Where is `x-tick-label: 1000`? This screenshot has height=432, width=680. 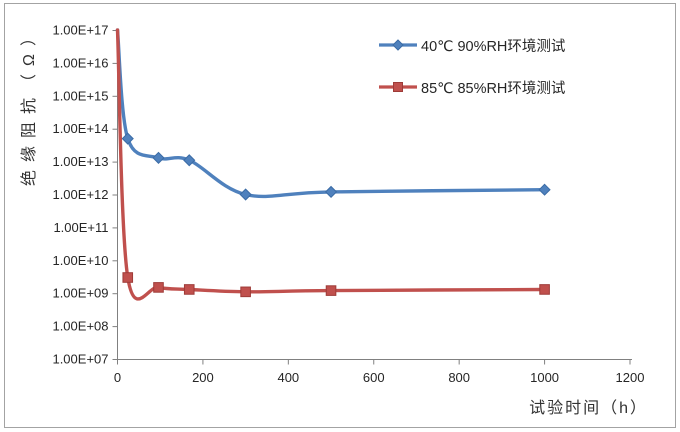
x-tick-label: 1000 is located at coordinates (544, 377).